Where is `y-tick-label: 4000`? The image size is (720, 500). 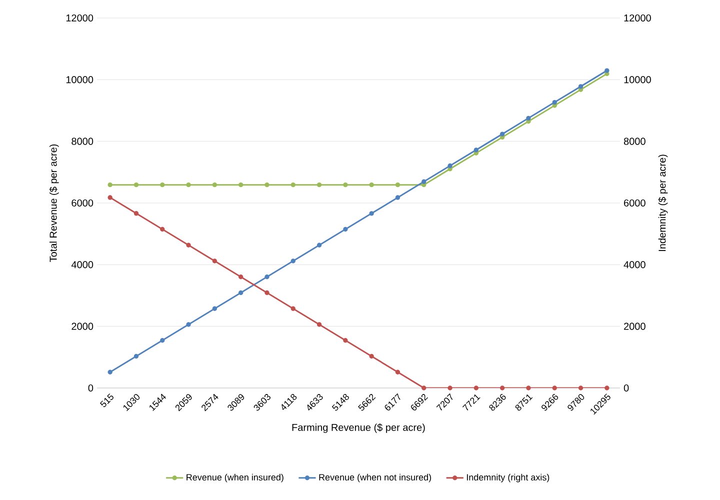 y-tick-label: 4000 is located at coordinates (82, 264).